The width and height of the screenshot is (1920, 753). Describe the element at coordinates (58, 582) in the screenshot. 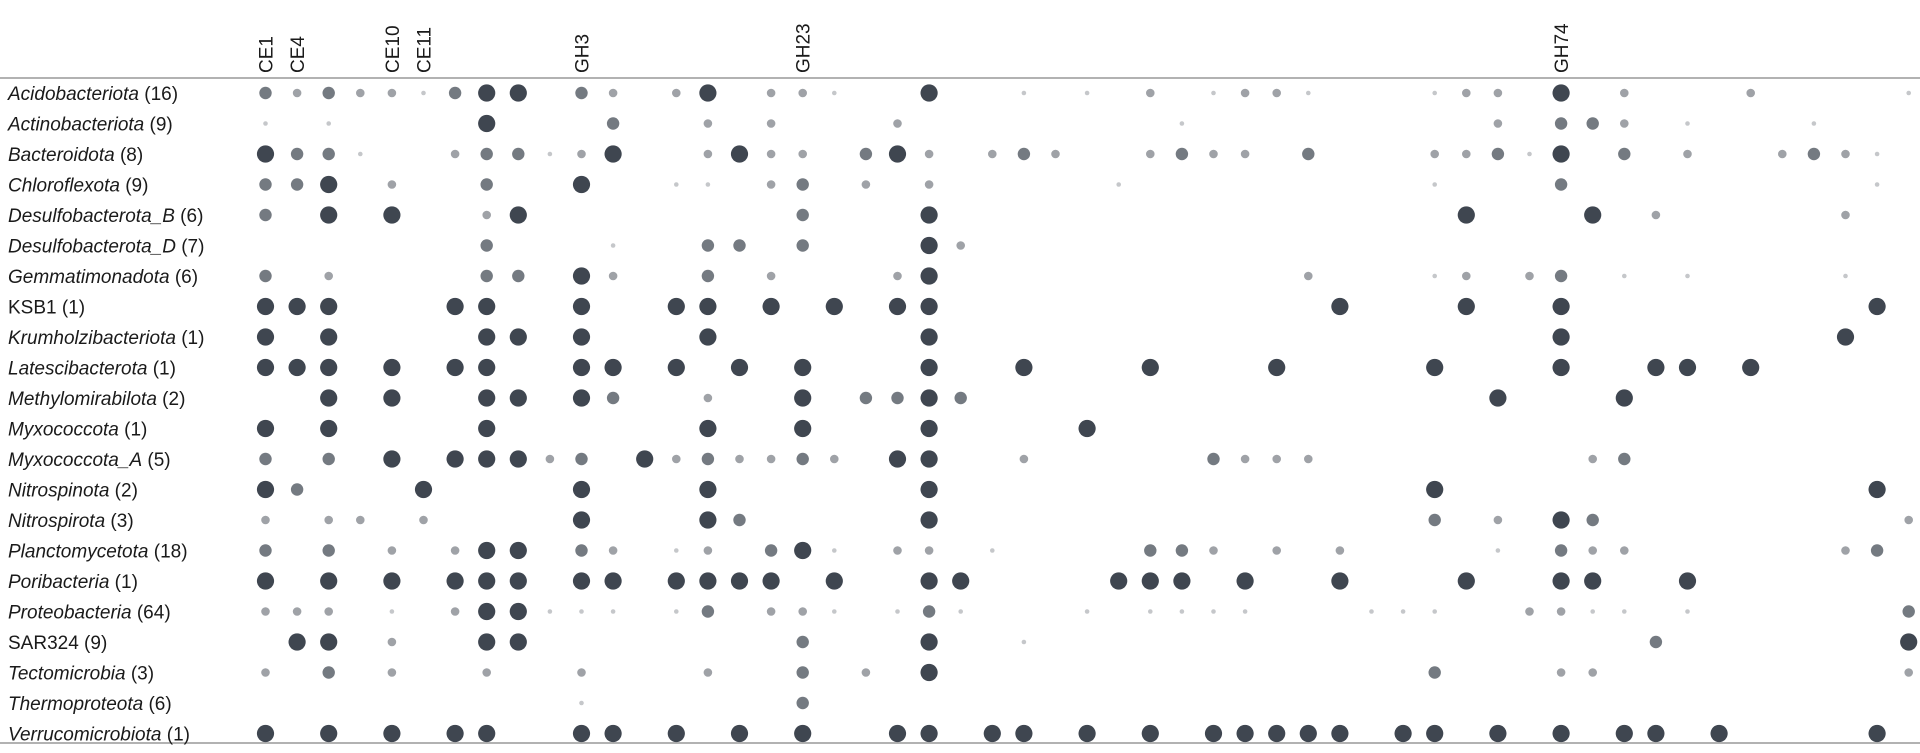

I see `row-label-name: Poribacteria` at that location.